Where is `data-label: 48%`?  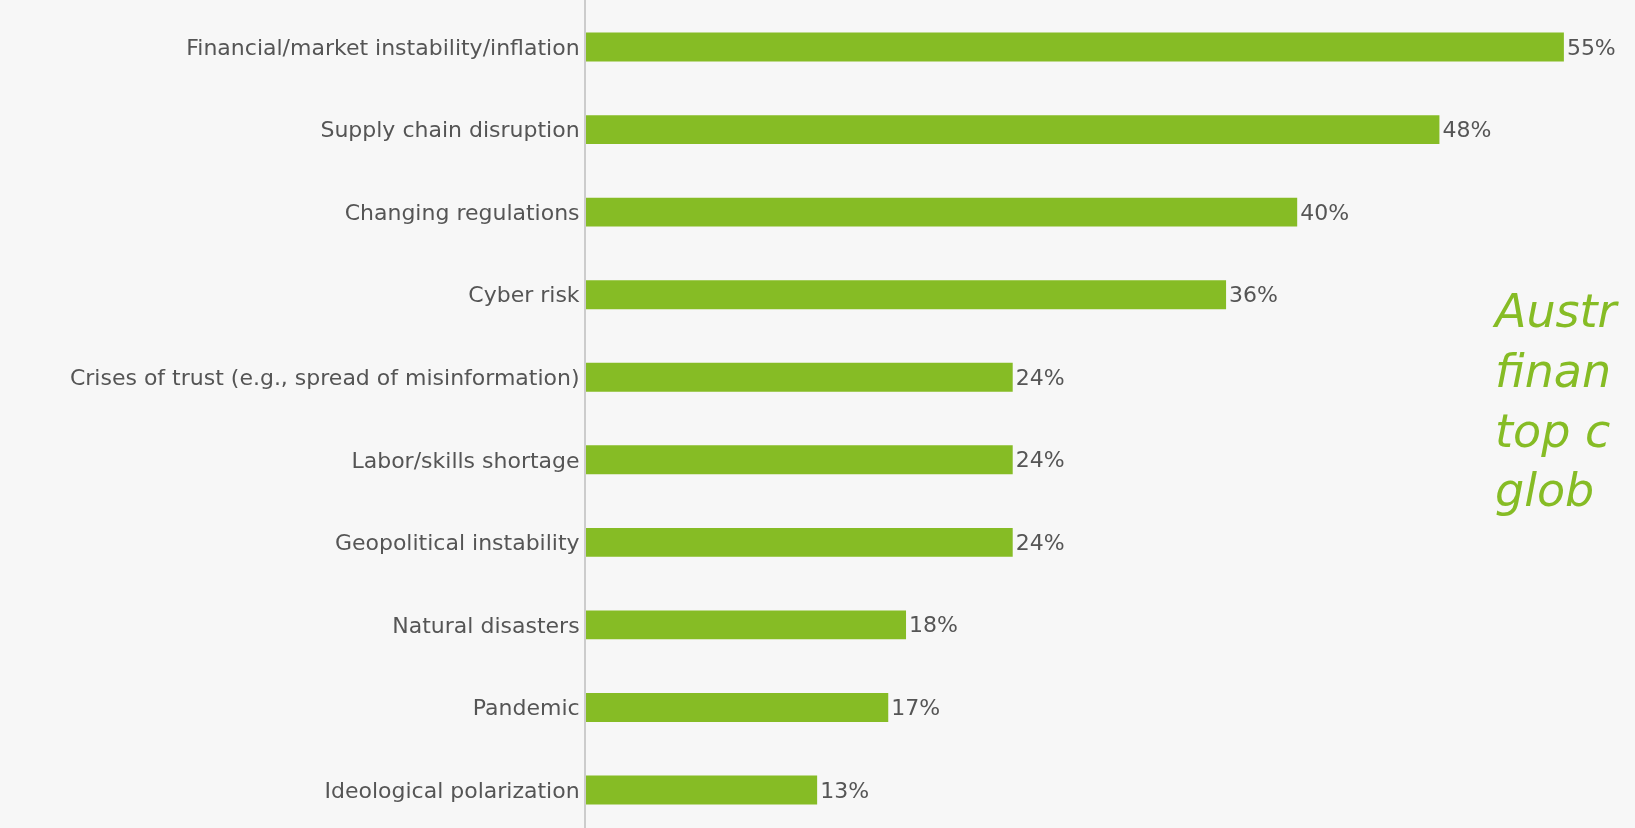 data-label: 48% is located at coordinates (1467, 130).